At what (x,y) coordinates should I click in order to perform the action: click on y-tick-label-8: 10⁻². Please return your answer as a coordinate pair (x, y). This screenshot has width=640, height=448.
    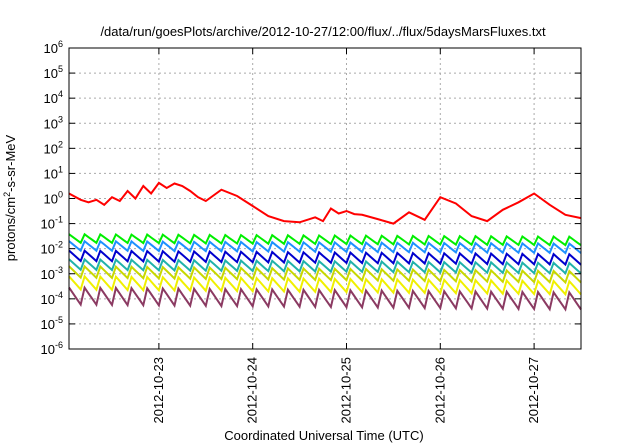
    Looking at the image, I should click on (52, 248).